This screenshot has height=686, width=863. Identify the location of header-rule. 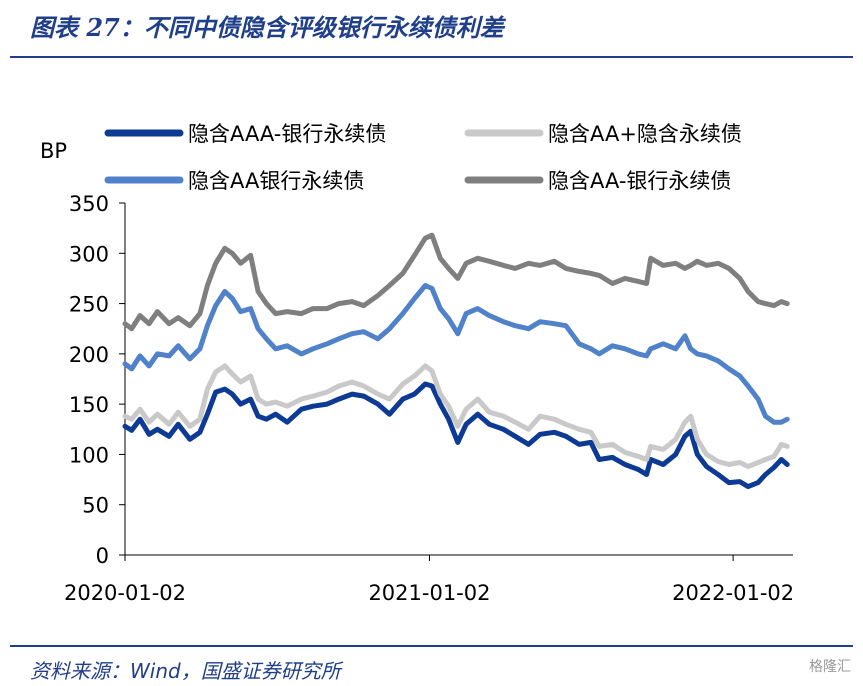
(431, 57).